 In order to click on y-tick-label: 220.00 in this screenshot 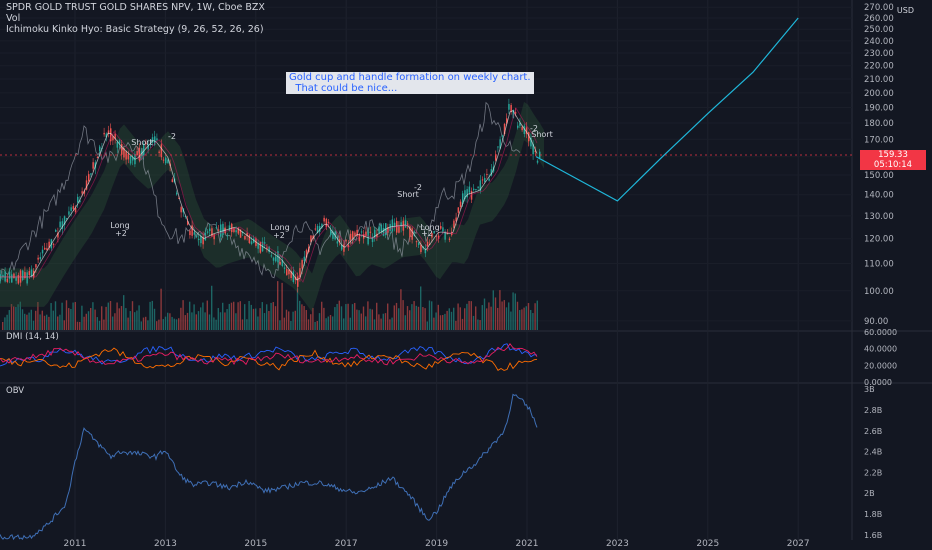, I will do `click(879, 67)`.